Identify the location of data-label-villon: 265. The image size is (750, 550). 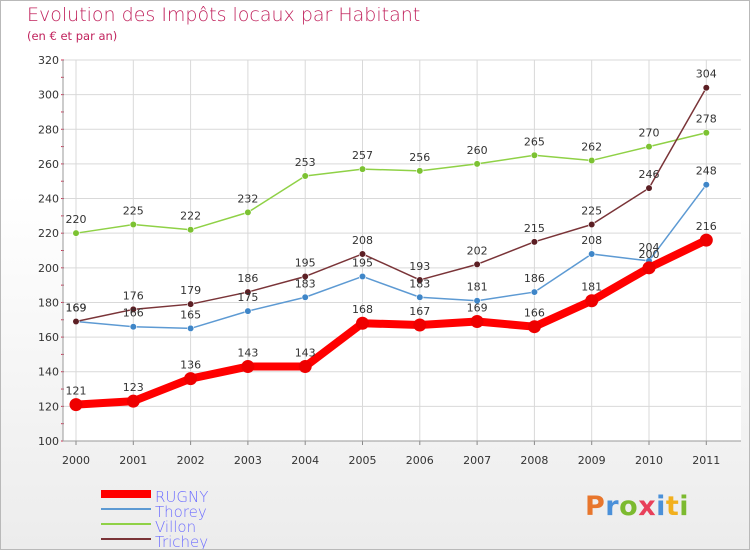
(534, 141).